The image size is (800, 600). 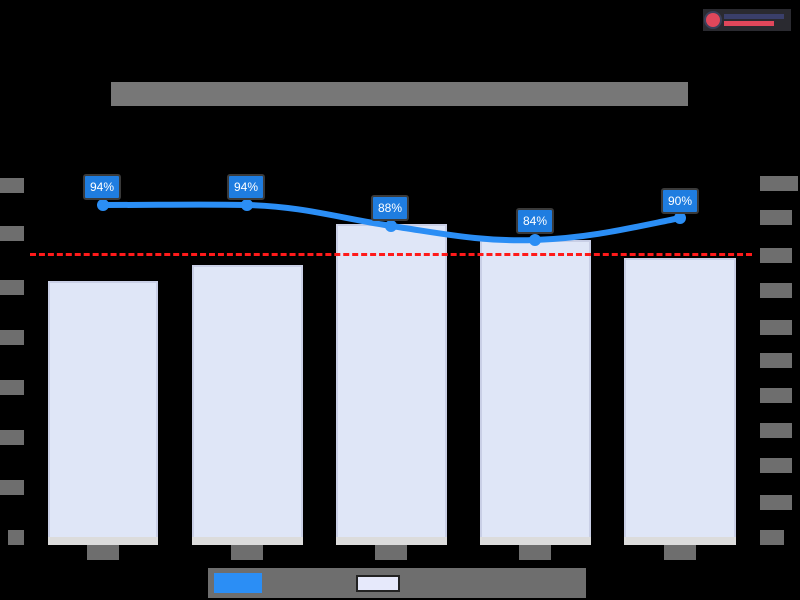 What do you see at coordinates (493, 583) in the screenshot?
I see `legend-label-bar` at bounding box center [493, 583].